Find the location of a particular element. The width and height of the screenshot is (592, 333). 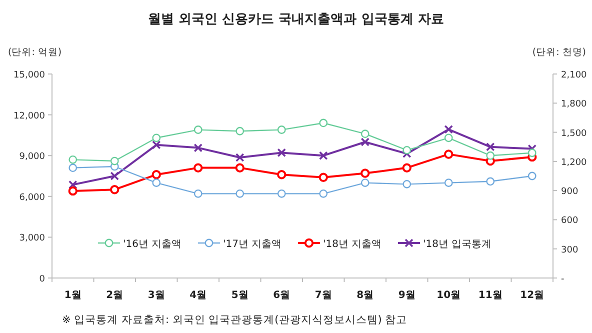

y2-tick-label: 2,100 is located at coordinates (574, 75).